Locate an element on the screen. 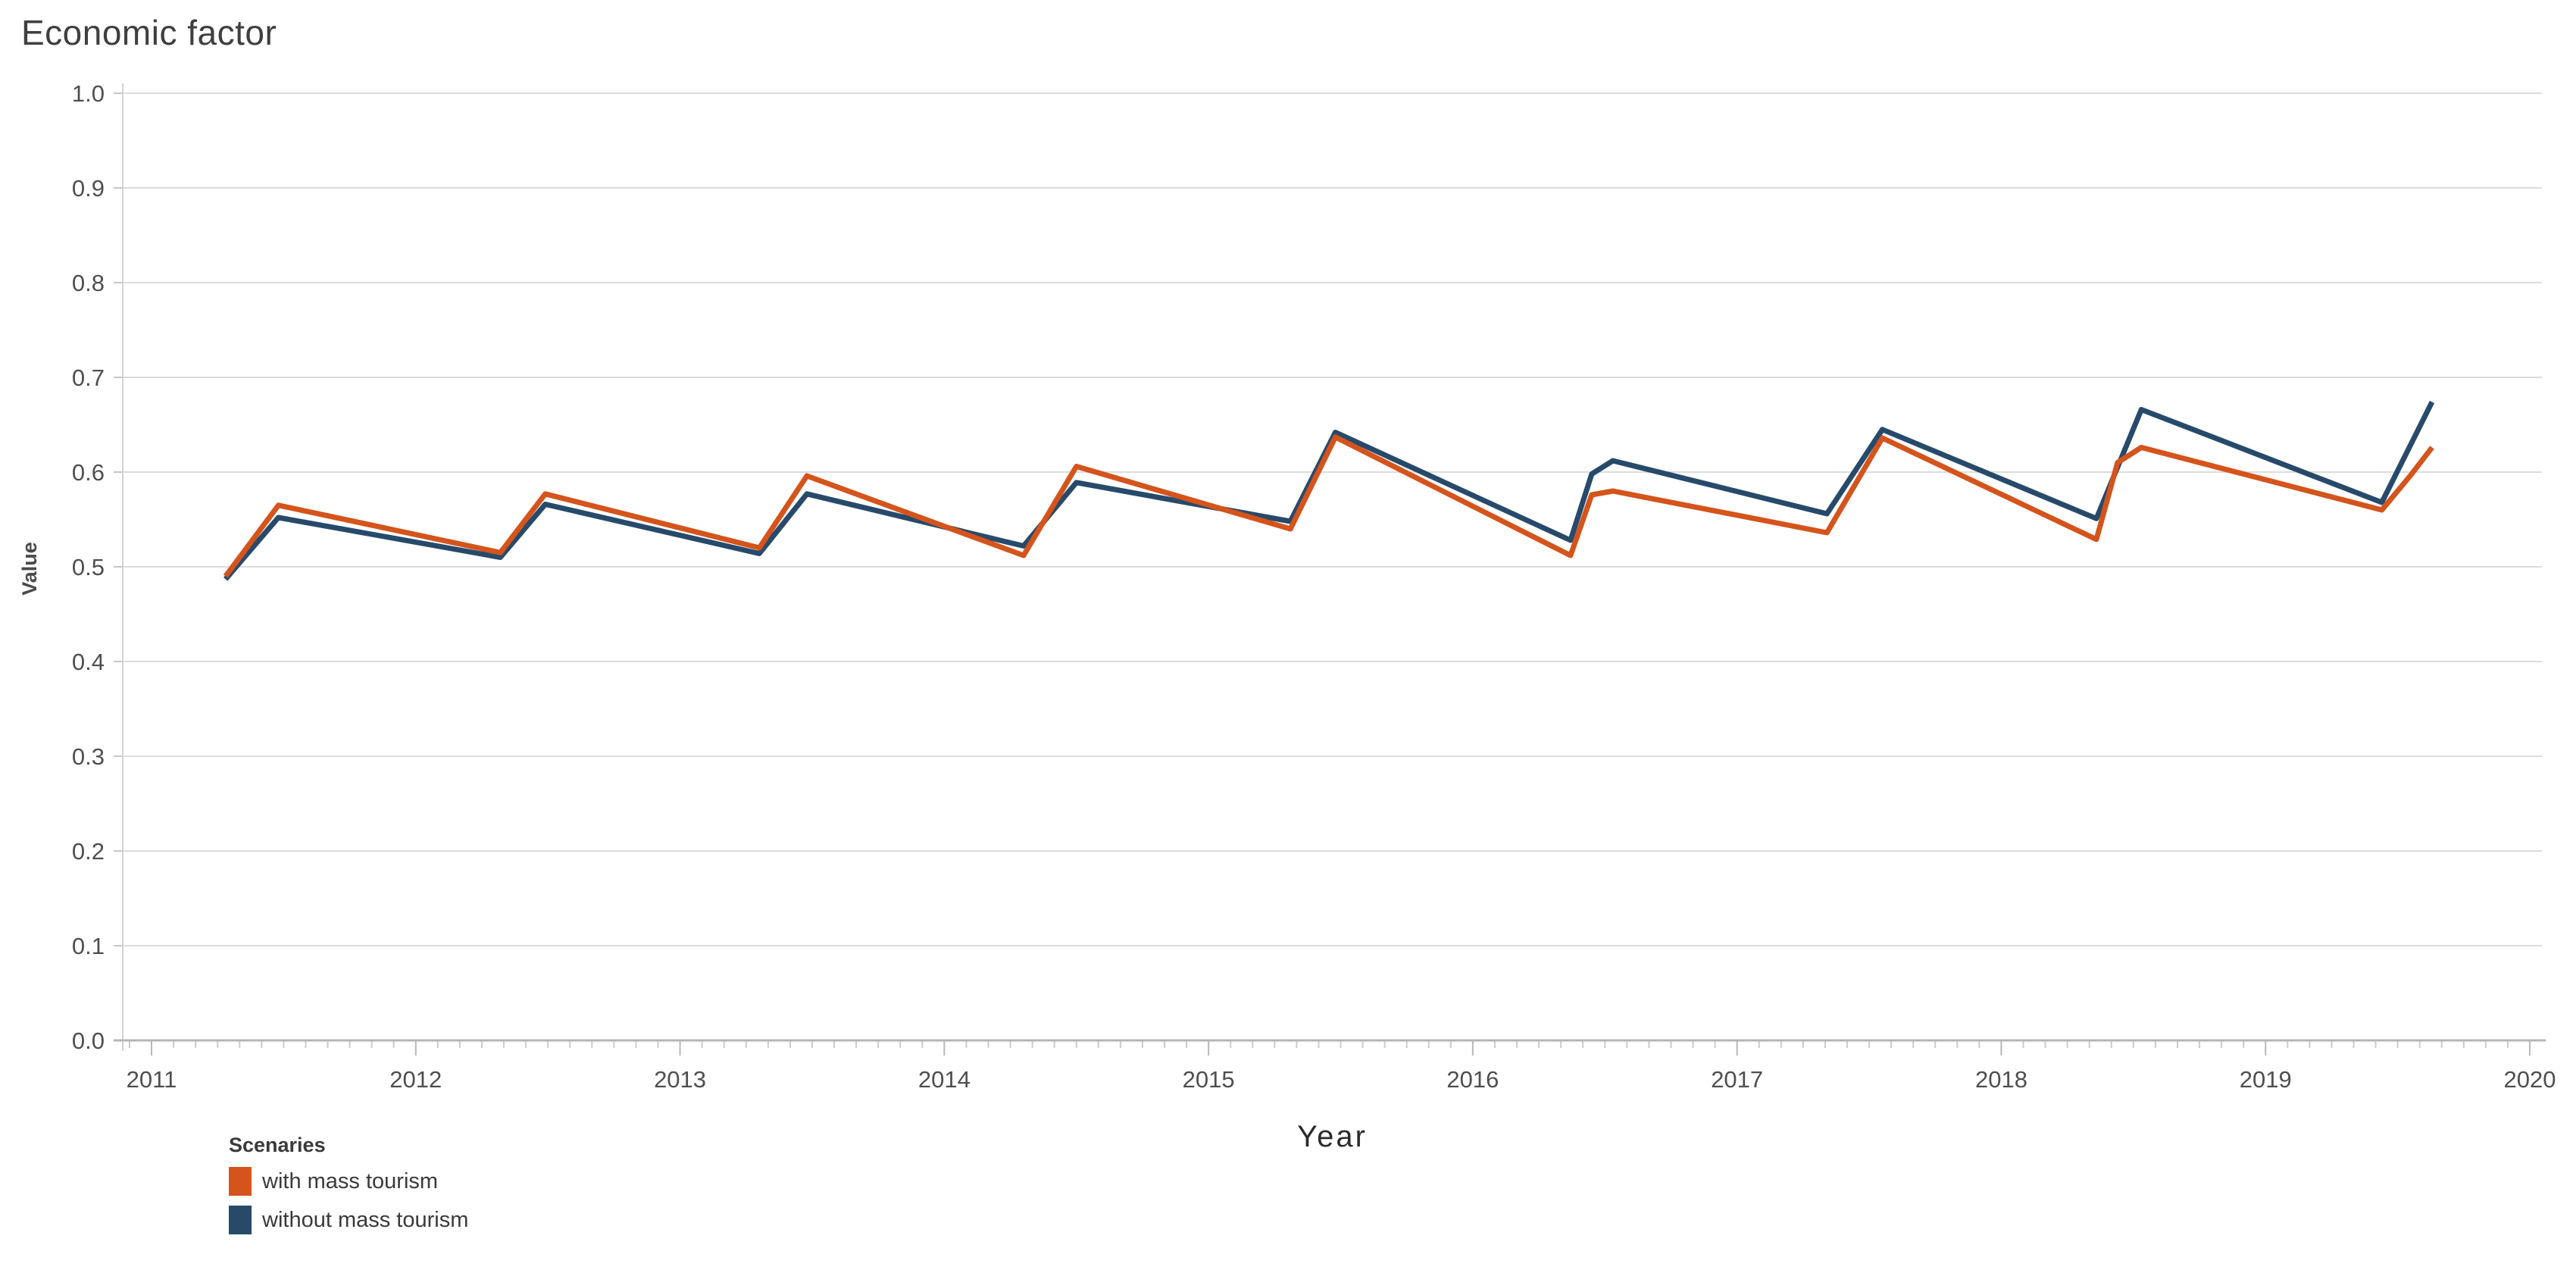 Image resolution: width=2576 pixels, height=1270 pixels. x-tick-label: 2018 is located at coordinates (2001, 1079).